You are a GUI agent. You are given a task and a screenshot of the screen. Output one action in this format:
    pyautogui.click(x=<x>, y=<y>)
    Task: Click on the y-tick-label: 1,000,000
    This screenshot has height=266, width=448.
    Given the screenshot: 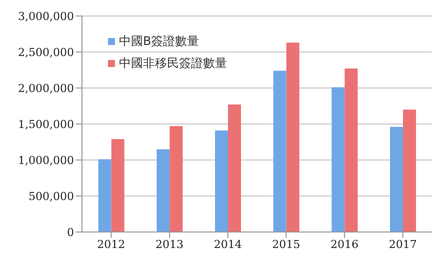 What is the action you would take?
    pyautogui.click(x=46, y=160)
    